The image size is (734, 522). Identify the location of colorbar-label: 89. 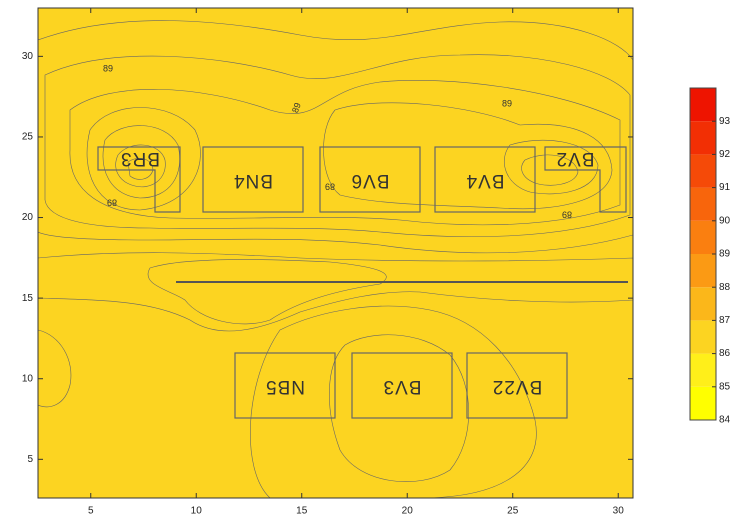
(725, 254).